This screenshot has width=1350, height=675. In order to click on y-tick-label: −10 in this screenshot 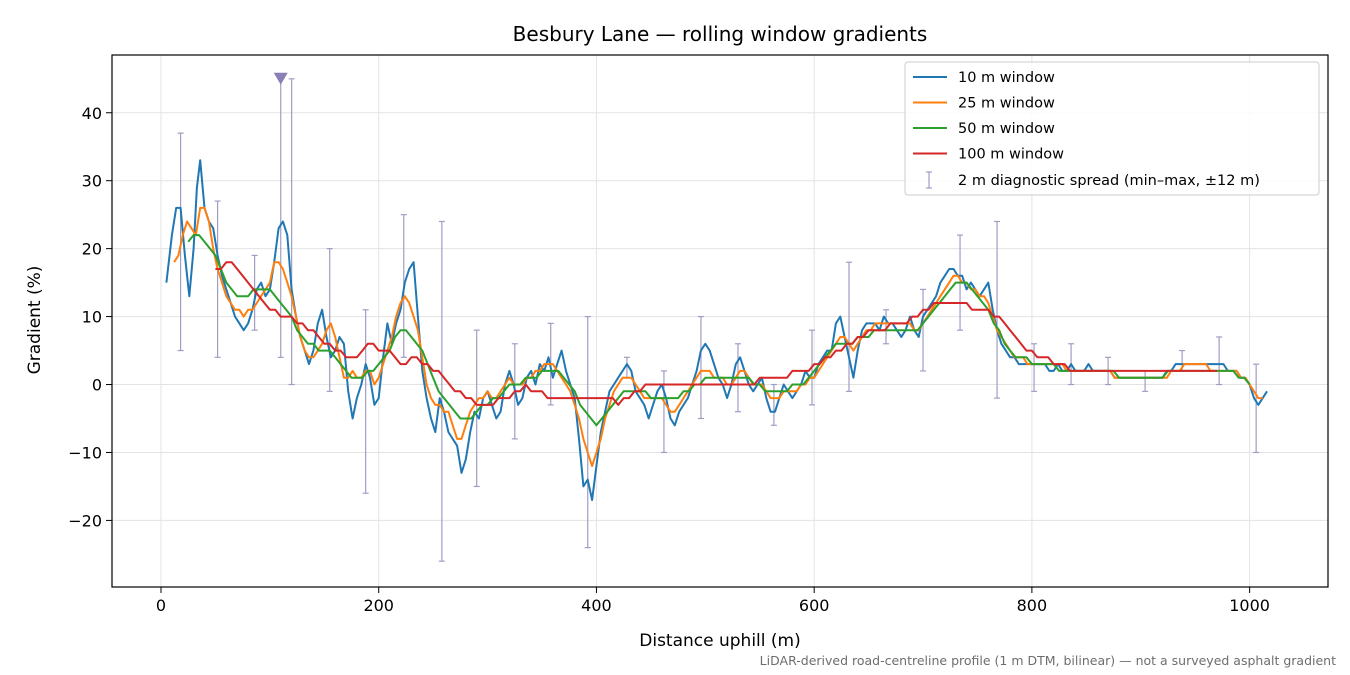, I will do `click(85, 452)`.